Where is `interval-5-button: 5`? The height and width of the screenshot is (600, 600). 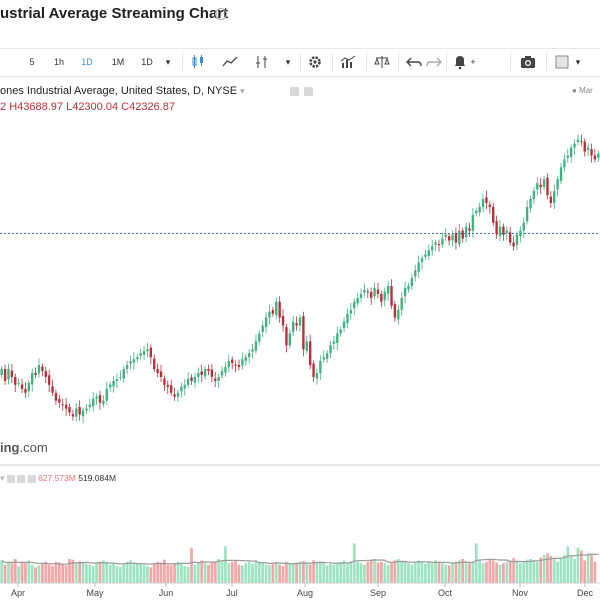 interval-5-button: 5 is located at coordinates (32, 62).